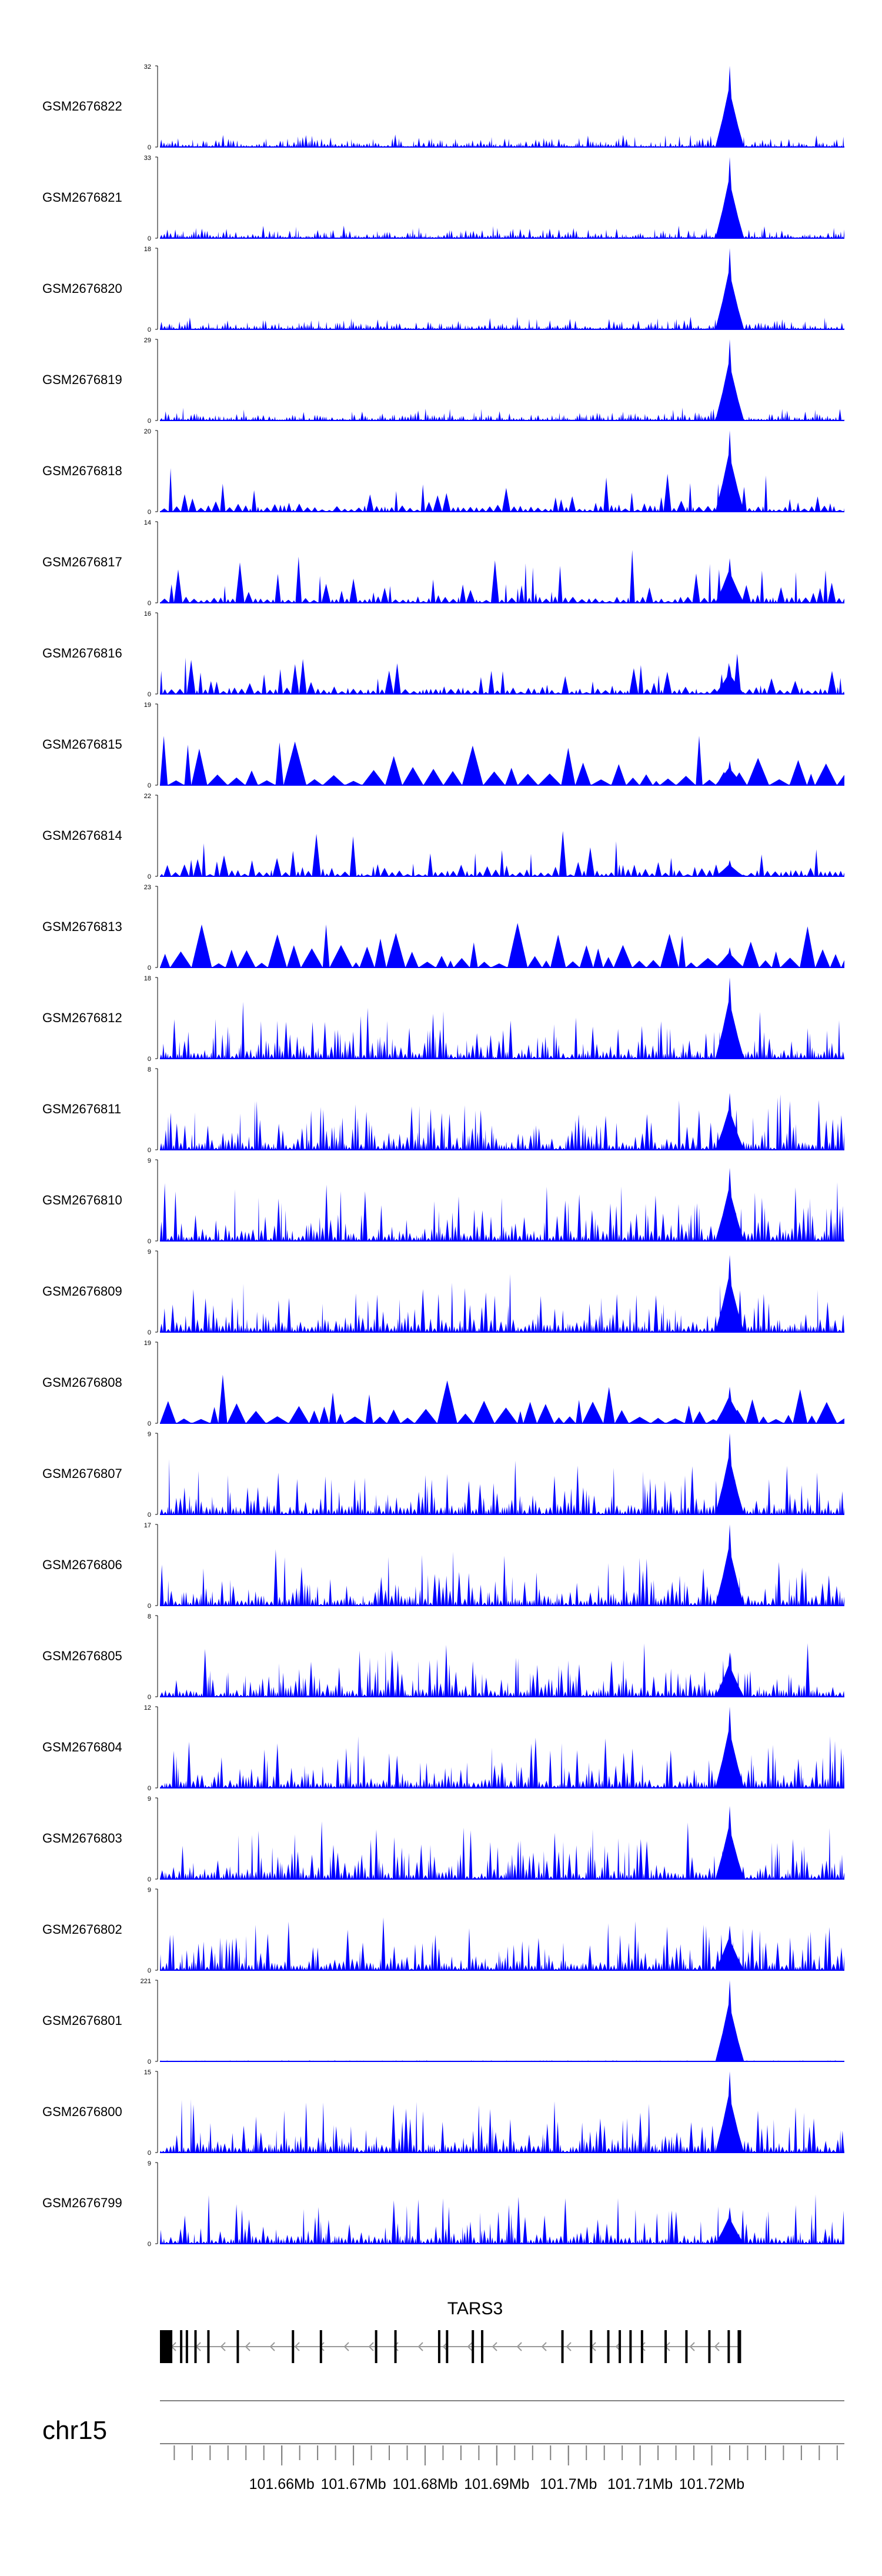 The image size is (882, 2576). I want to click on track-label: GSM2676807, so click(82, 1473).